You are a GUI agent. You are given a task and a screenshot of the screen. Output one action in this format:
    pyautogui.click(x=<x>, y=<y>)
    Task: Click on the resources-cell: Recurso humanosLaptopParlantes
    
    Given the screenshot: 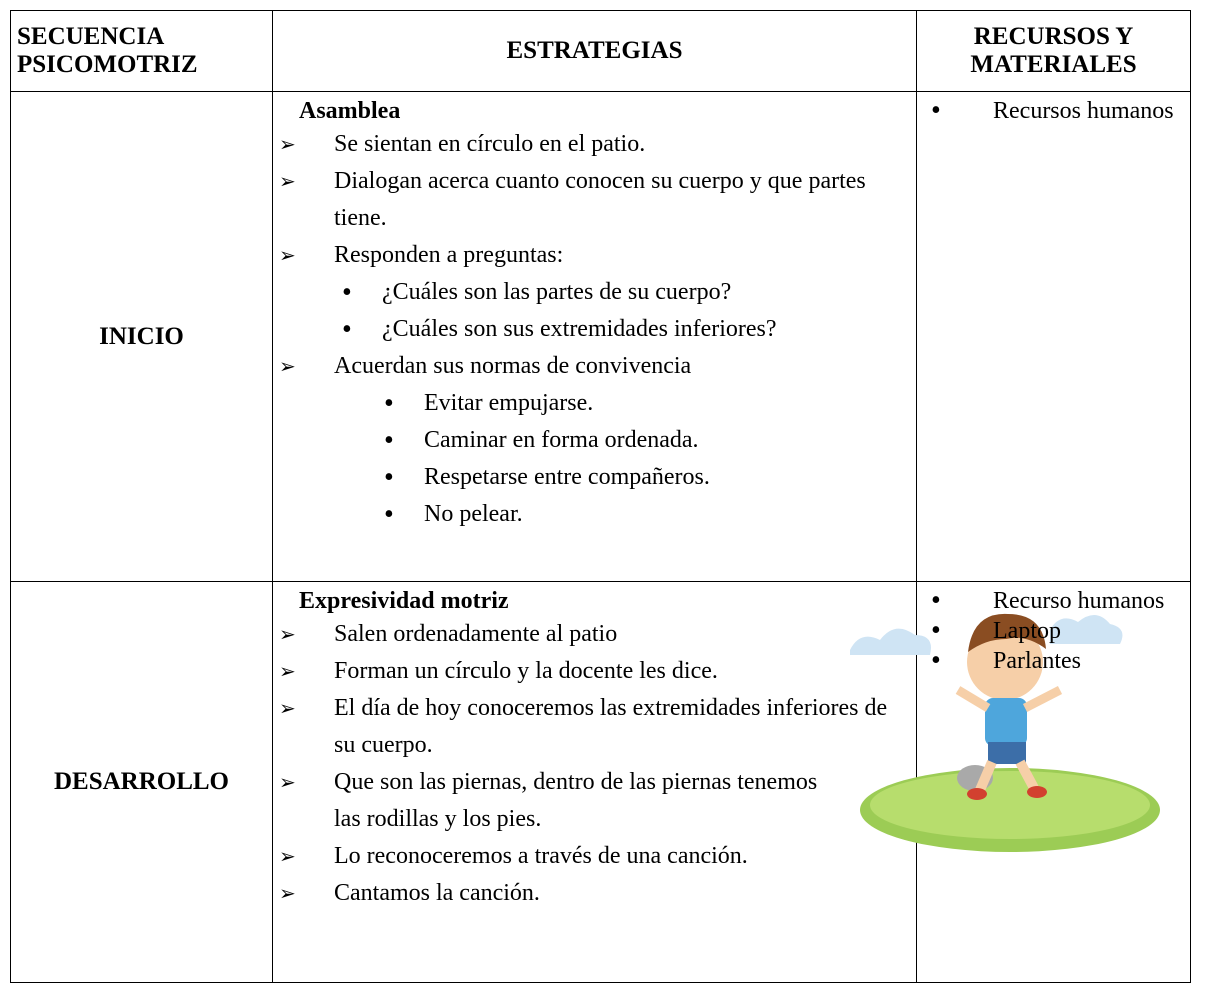 What is the action you would take?
    pyautogui.click(x=1053, y=782)
    